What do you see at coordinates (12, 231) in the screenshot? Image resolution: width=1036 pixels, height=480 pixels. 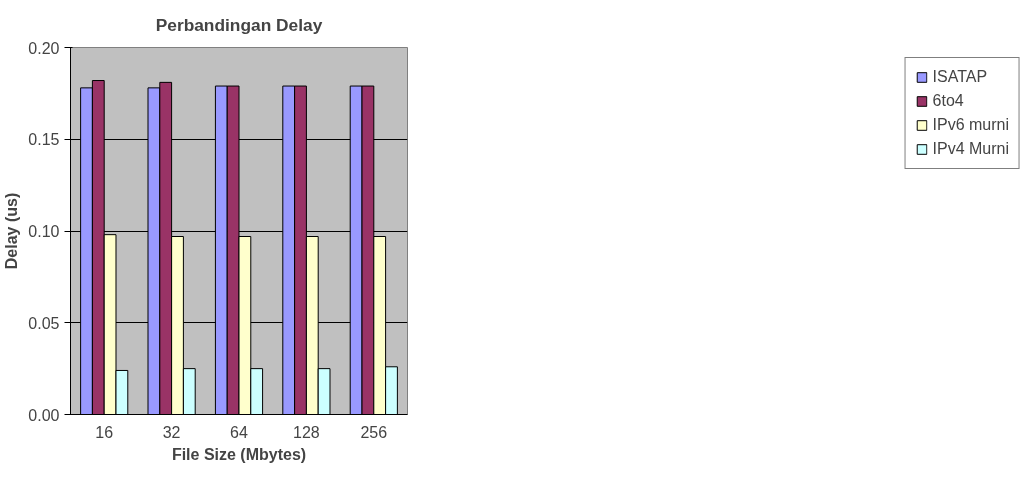 I see `y-axis-title: Delay (us)` at bounding box center [12, 231].